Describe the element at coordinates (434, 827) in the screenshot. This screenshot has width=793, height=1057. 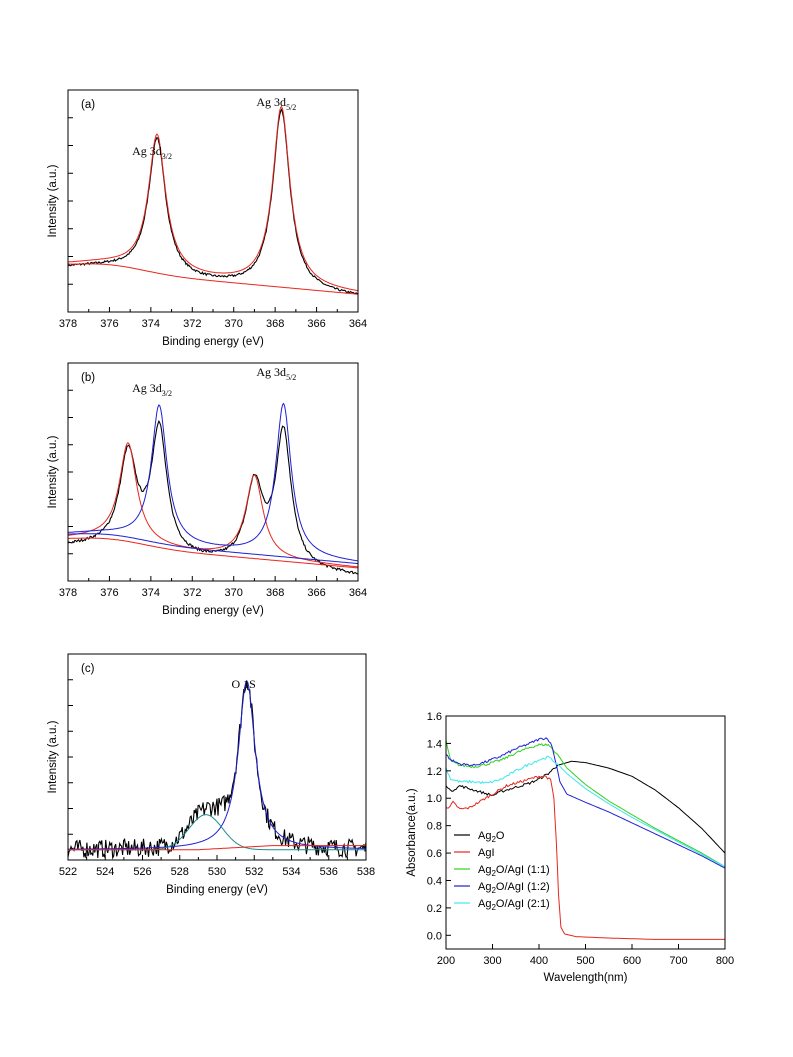
I see `y-tick-label: 0.8` at that location.